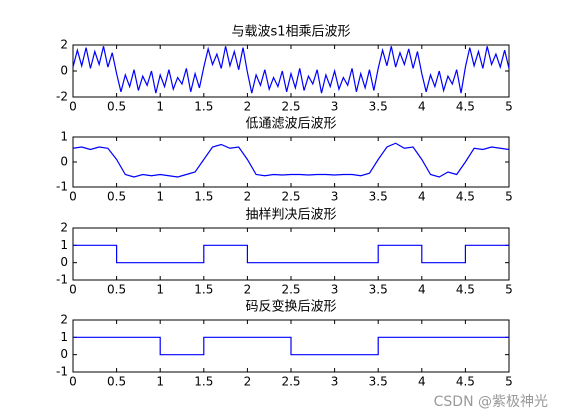 This screenshot has height=420, width=562. What do you see at coordinates (290, 32) in the screenshot?
I see `subplot-title: 与载波s1相乘后波形` at bounding box center [290, 32].